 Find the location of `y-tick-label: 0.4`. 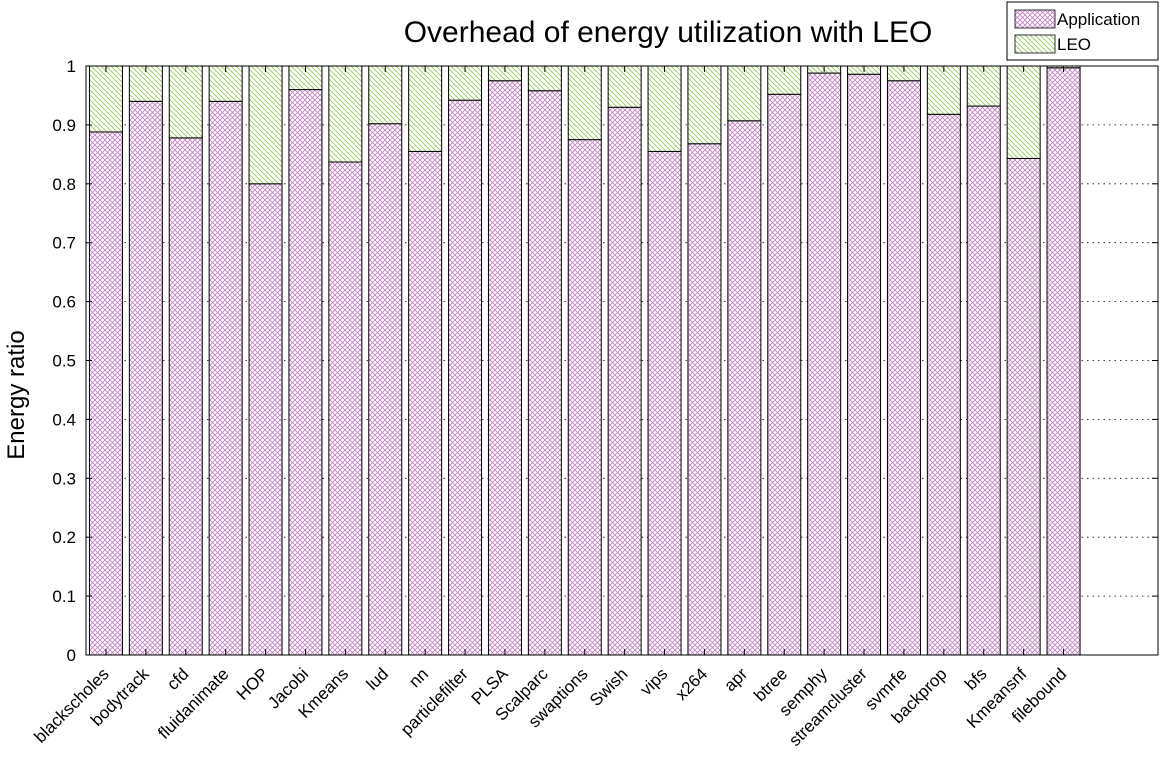

y-tick-label: 0.4 is located at coordinates (64, 419).